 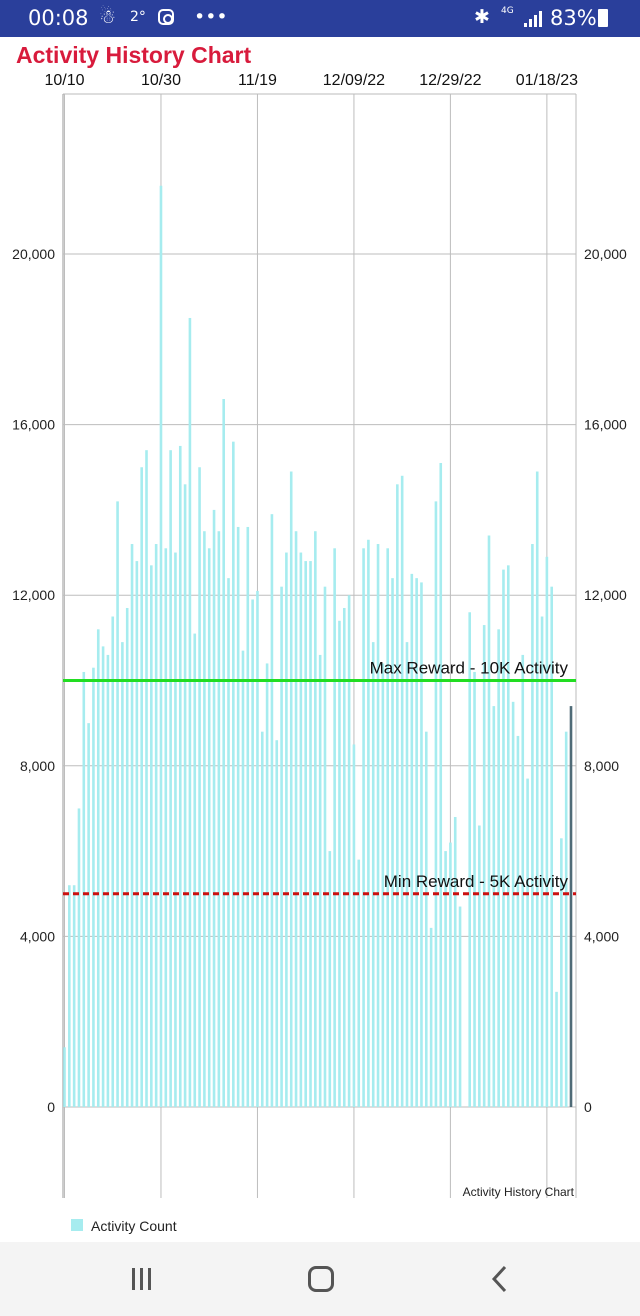 I want to click on battery-percent: 83%, so click(x=573, y=18).